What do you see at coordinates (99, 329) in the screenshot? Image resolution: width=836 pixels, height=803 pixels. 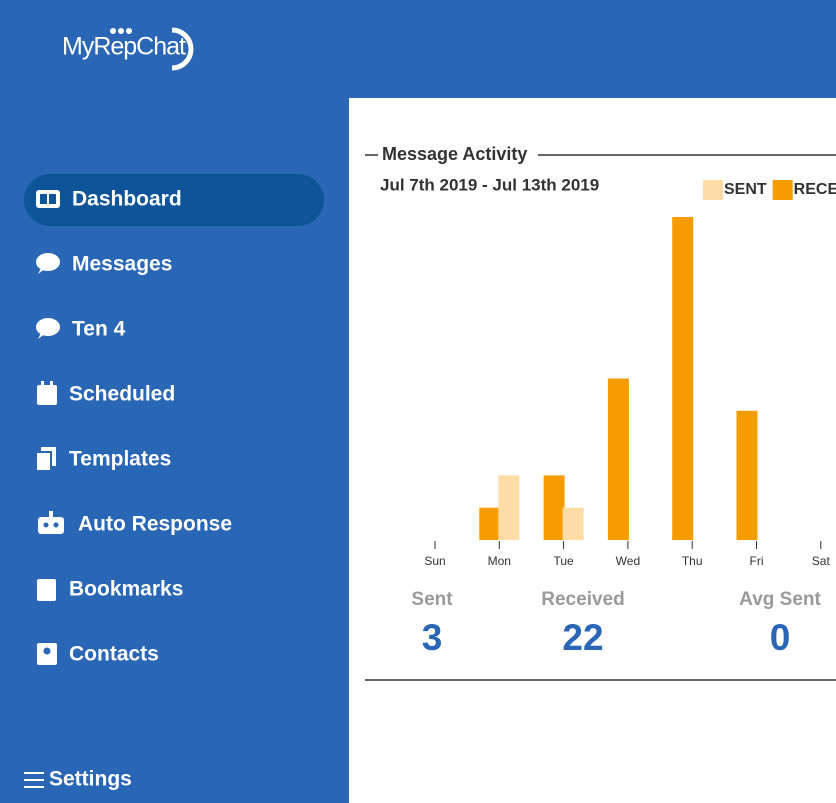 I see `nav-label: Ten 4` at bounding box center [99, 329].